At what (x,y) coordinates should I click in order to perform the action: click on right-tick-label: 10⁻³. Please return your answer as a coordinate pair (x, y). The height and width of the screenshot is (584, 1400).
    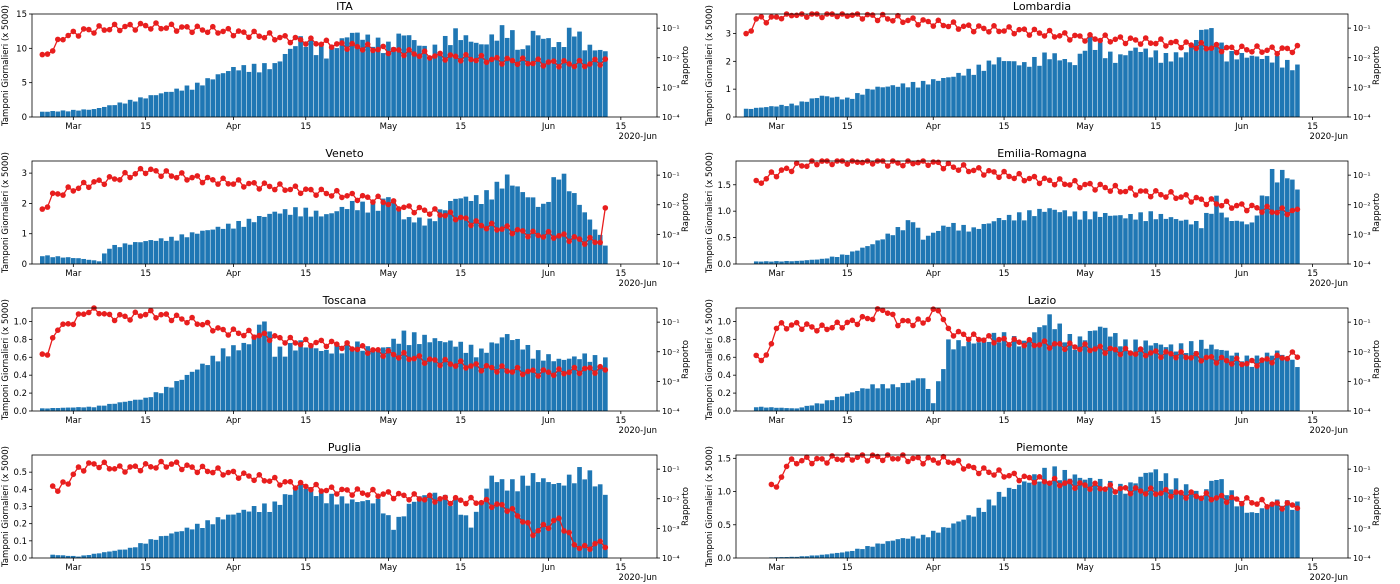
    Looking at the image, I should click on (671, 528).